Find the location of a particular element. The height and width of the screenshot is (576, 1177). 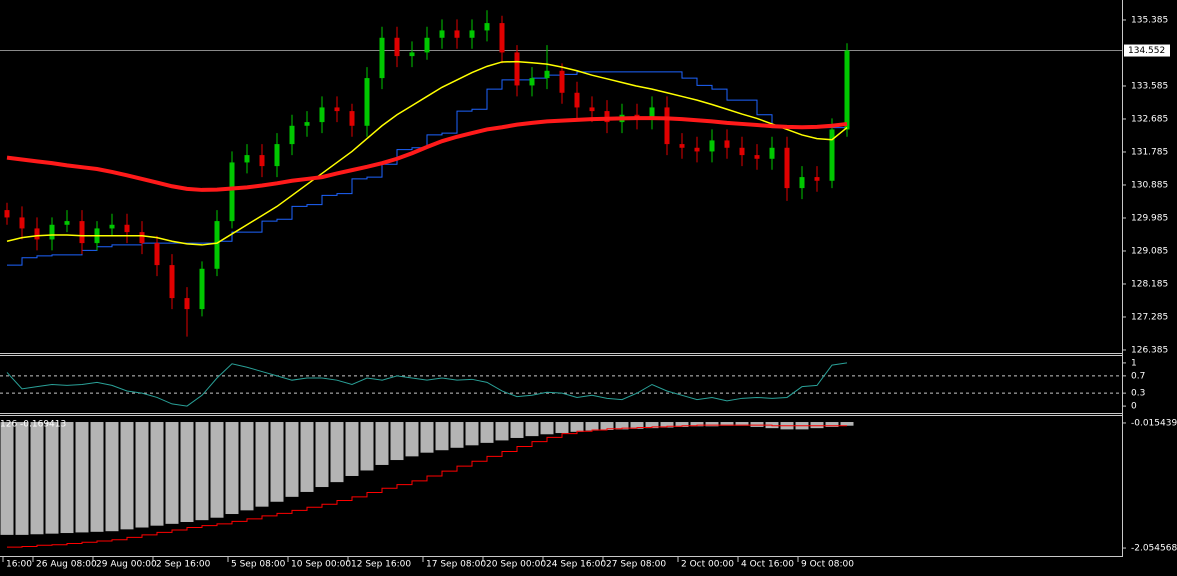

y-tick-label: 132.685 is located at coordinates (1149, 119).